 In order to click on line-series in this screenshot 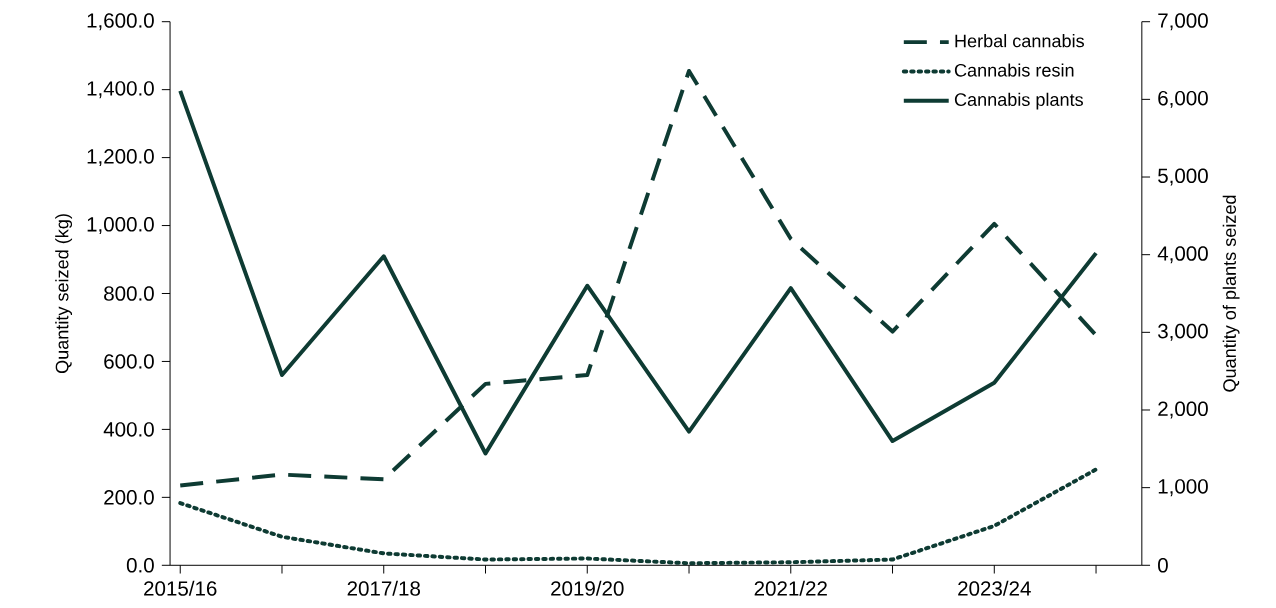, I will do `click(638, 516)`.